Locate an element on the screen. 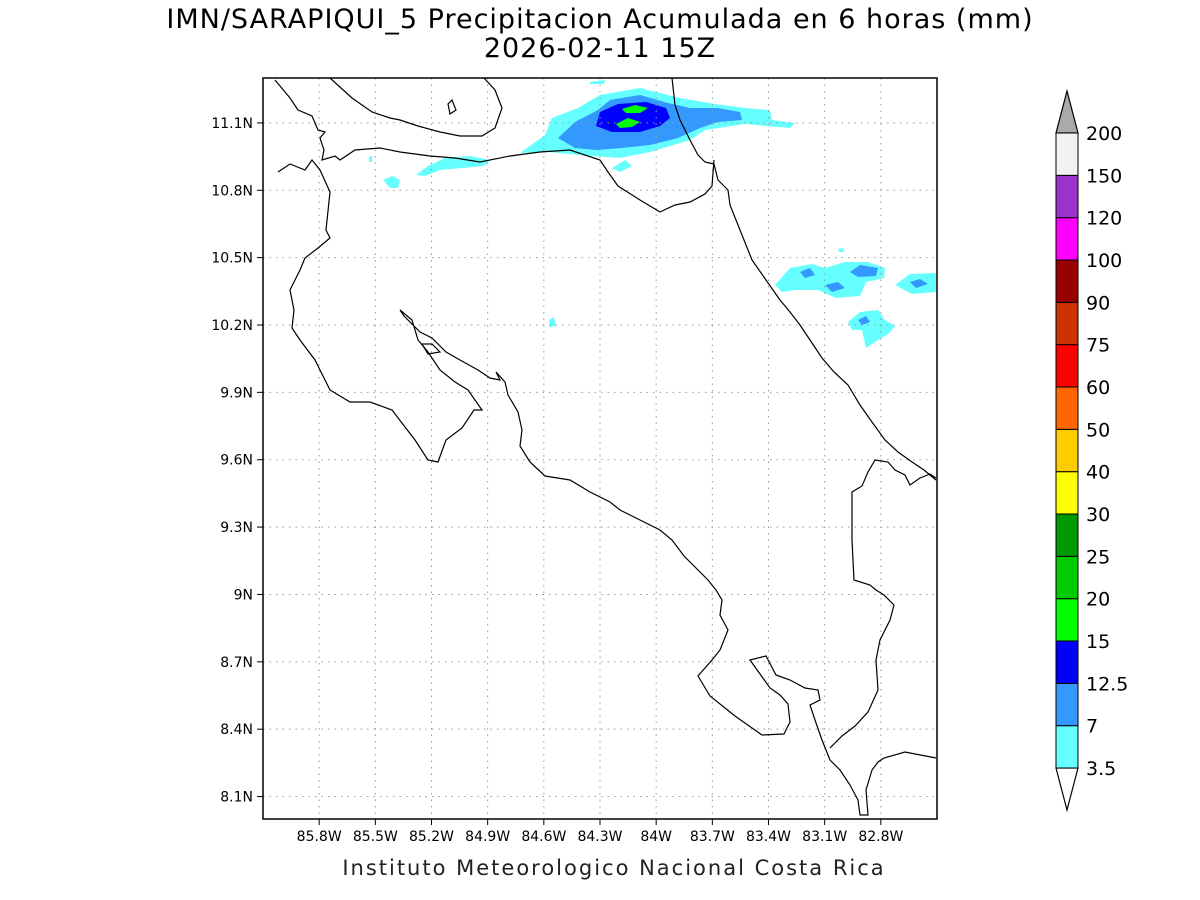  lon-tick-label: 83.1W is located at coordinates (824, 837).